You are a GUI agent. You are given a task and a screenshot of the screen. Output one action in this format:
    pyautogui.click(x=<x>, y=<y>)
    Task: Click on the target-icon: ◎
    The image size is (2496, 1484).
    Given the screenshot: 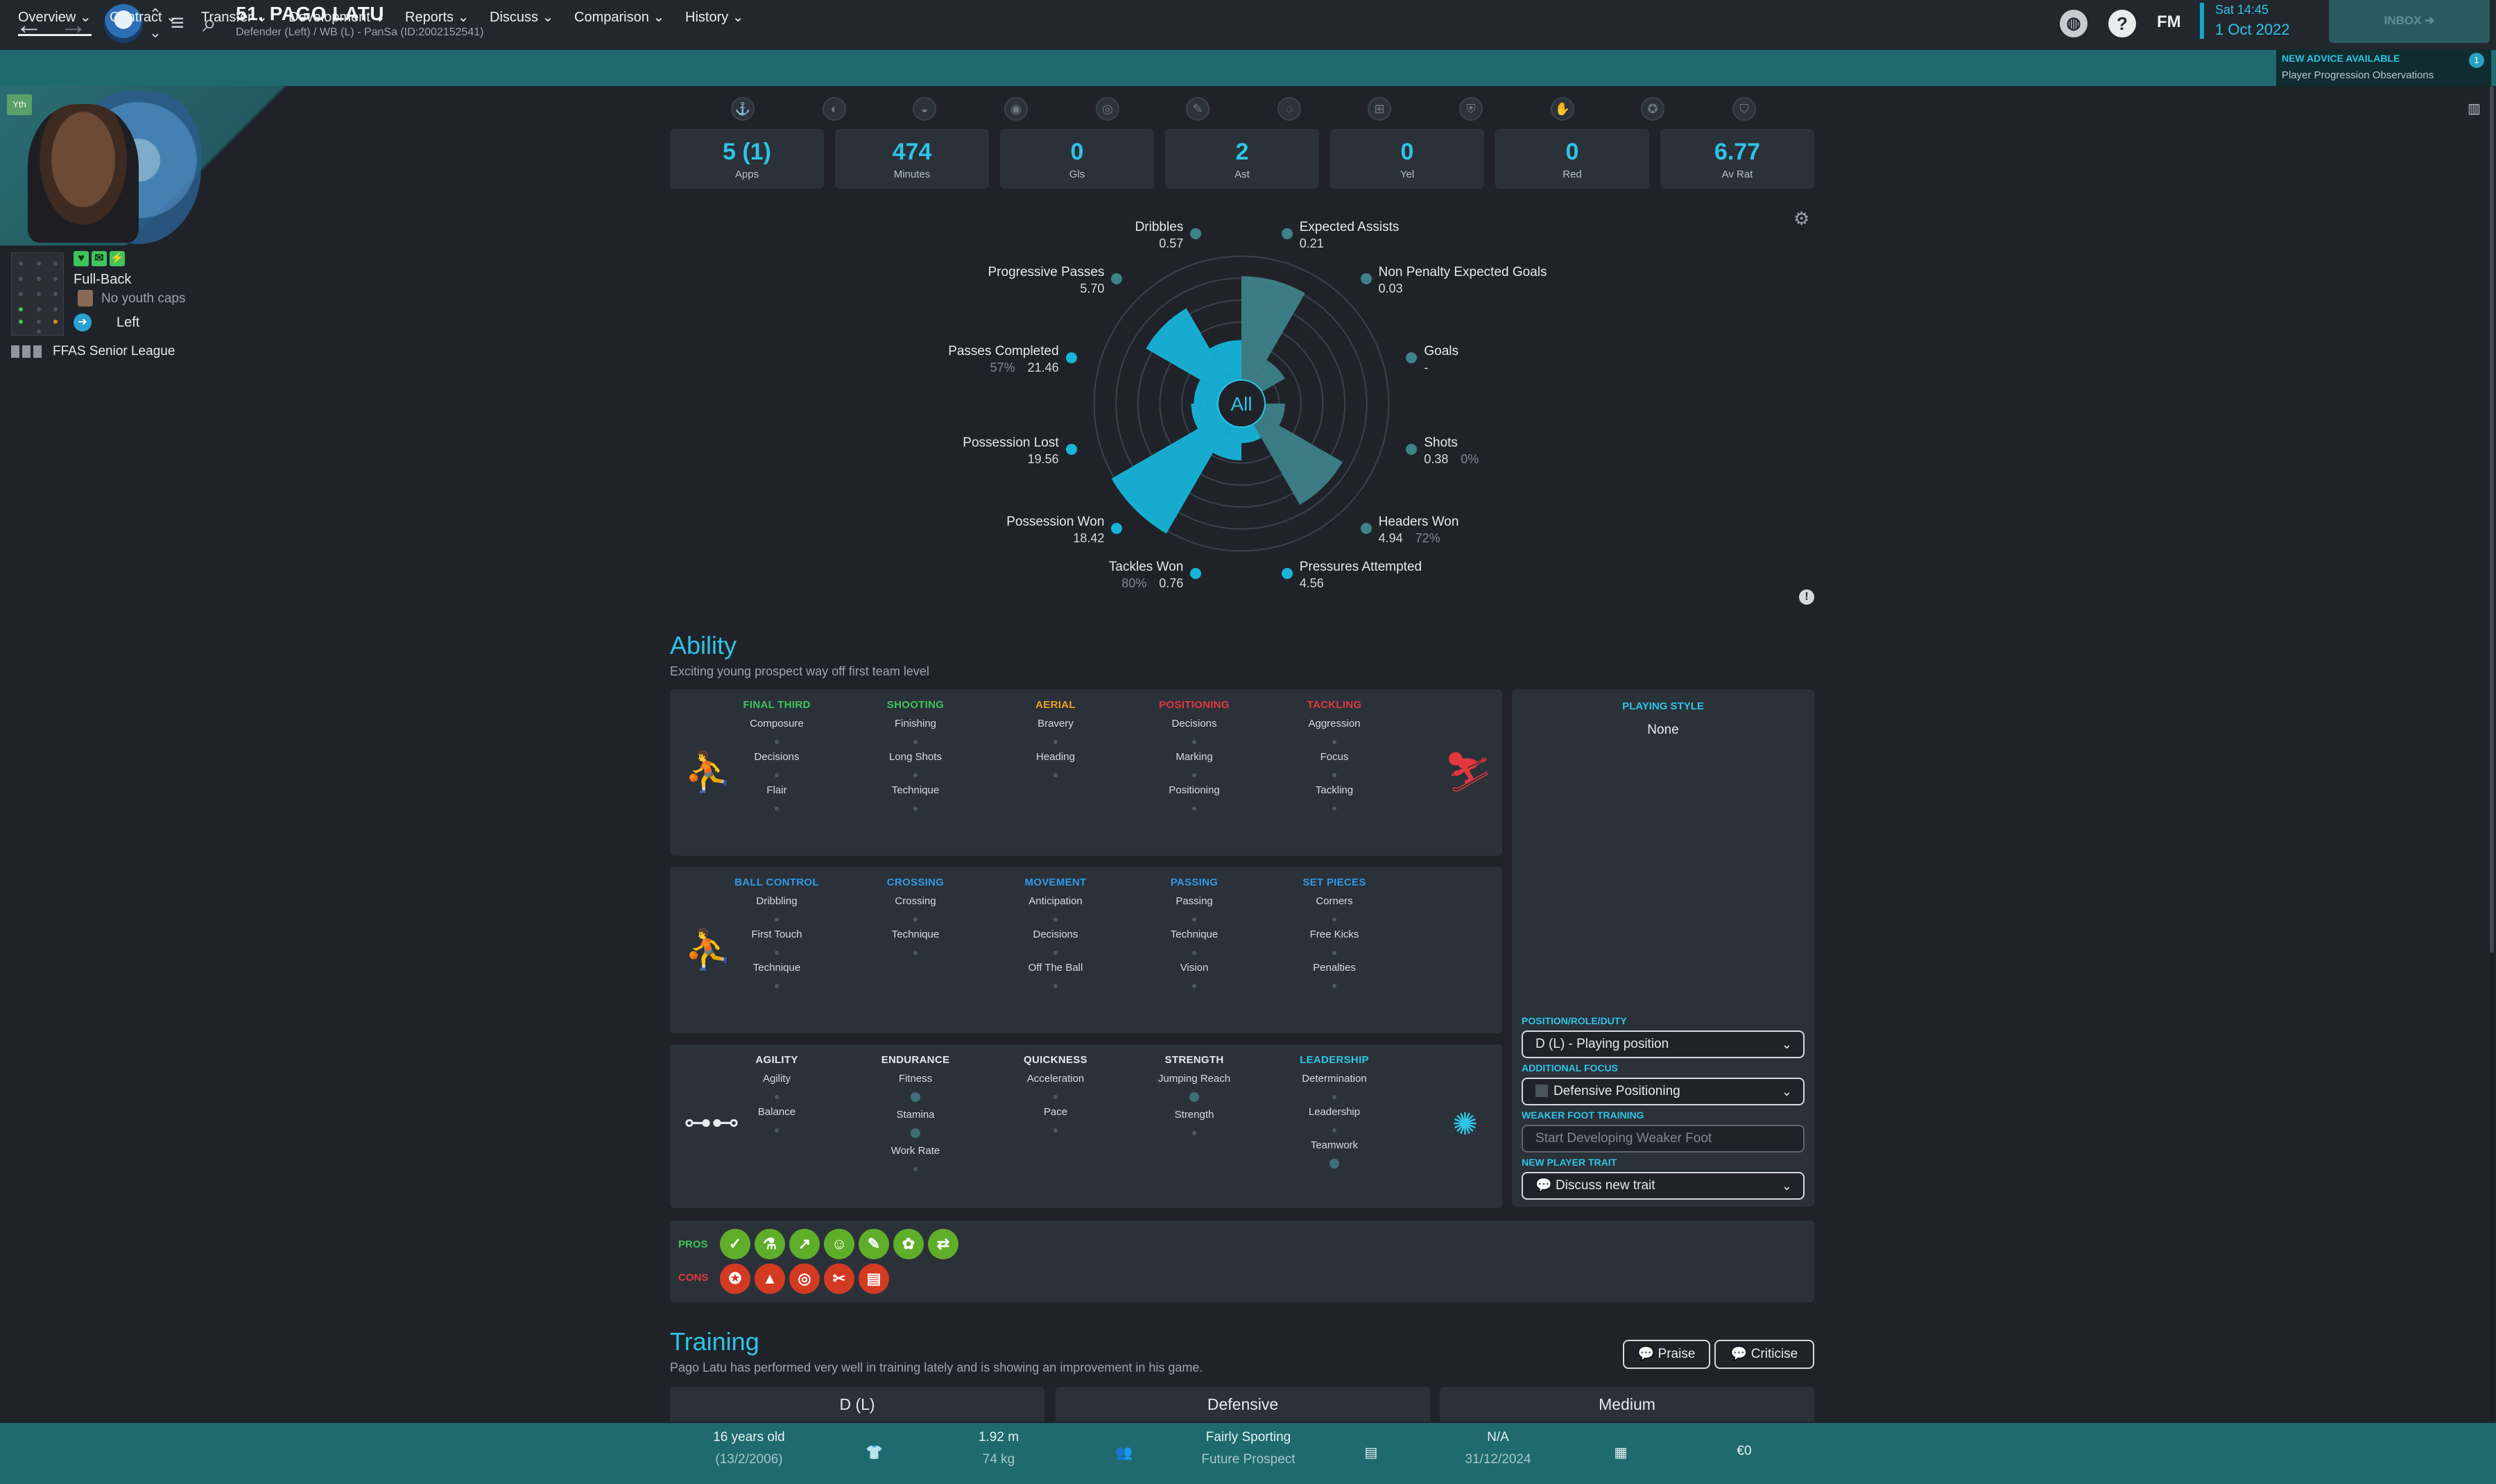 What is the action you would take?
    pyautogui.click(x=805, y=1278)
    